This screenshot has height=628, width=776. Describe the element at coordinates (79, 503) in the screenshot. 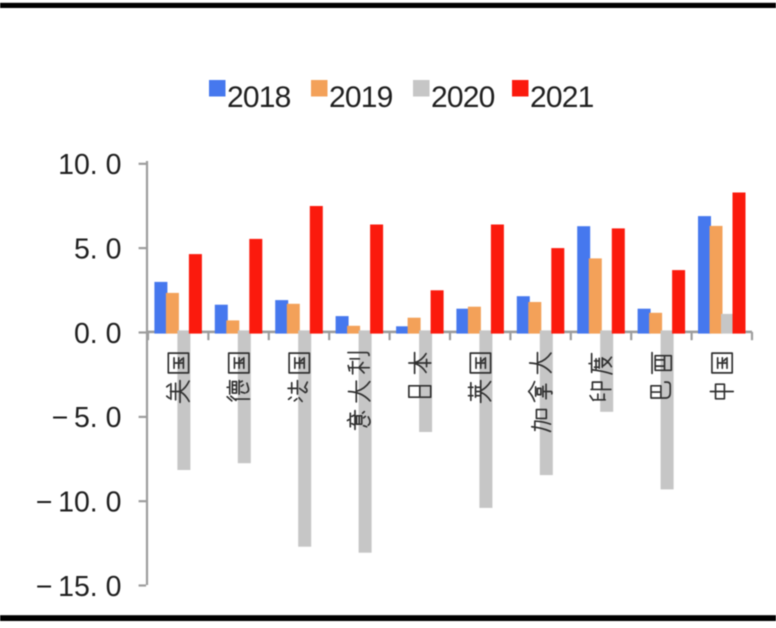

I see `svg-text: − 10. 0` at that location.